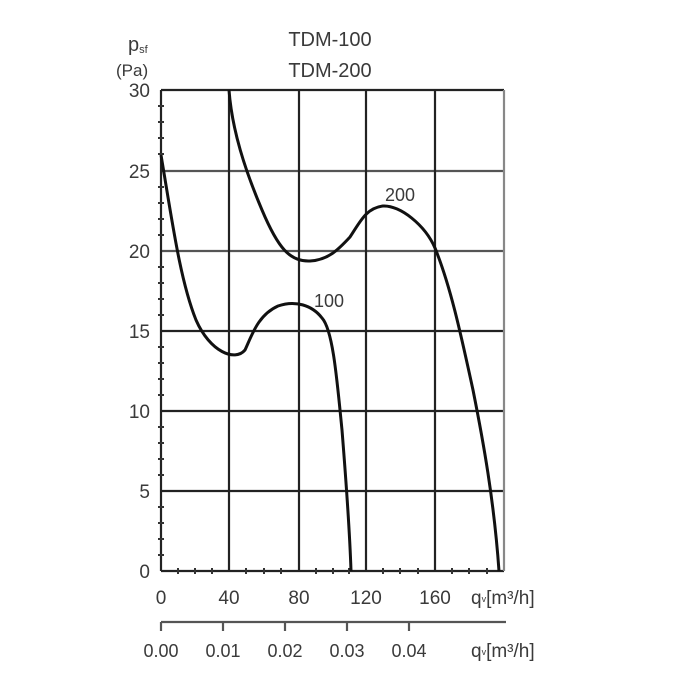 Image resolution: width=700 pixels, height=700 pixels. What do you see at coordinates (435, 598) in the screenshot?
I see `svg-text: 160` at bounding box center [435, 598].